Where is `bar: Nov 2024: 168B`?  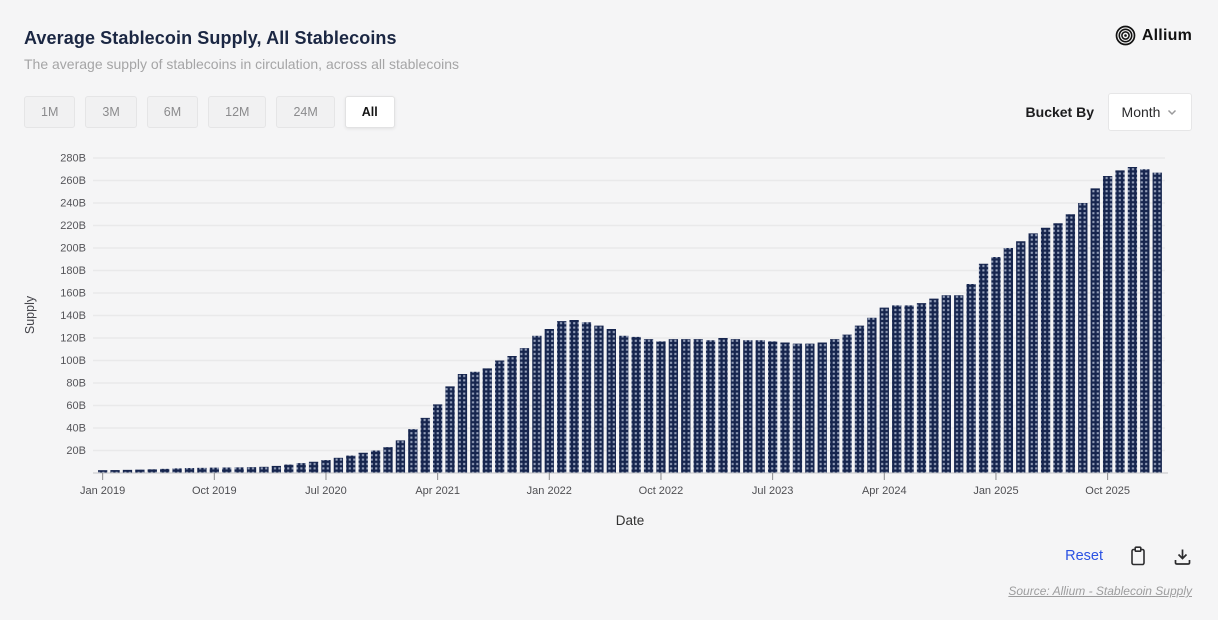
bar: Nov 2024: 168B is located at coordinates (971, 378).